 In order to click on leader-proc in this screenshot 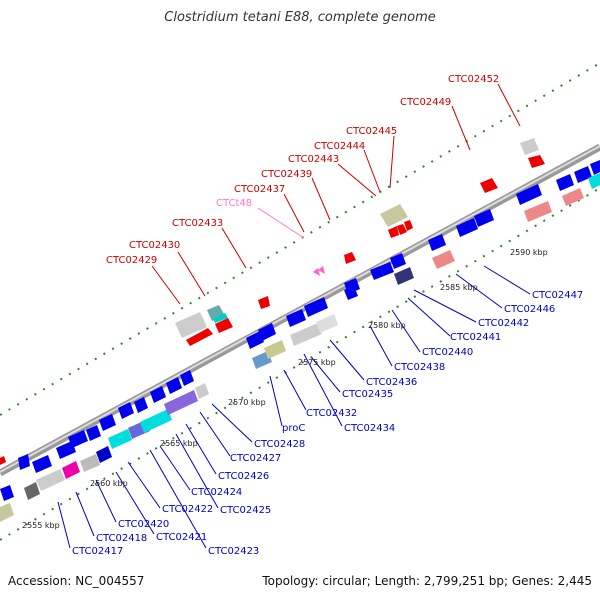, I will do `click(276, 401)`.